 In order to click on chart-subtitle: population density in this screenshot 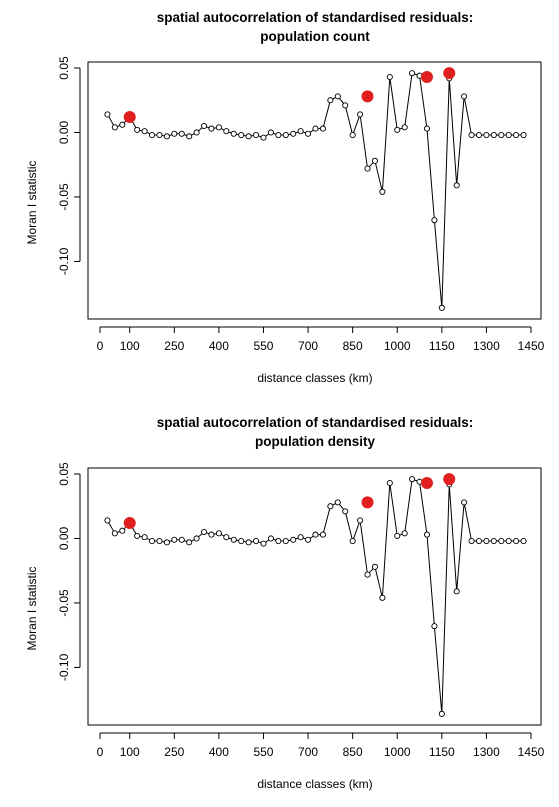, I will do `click(315, 441)`.